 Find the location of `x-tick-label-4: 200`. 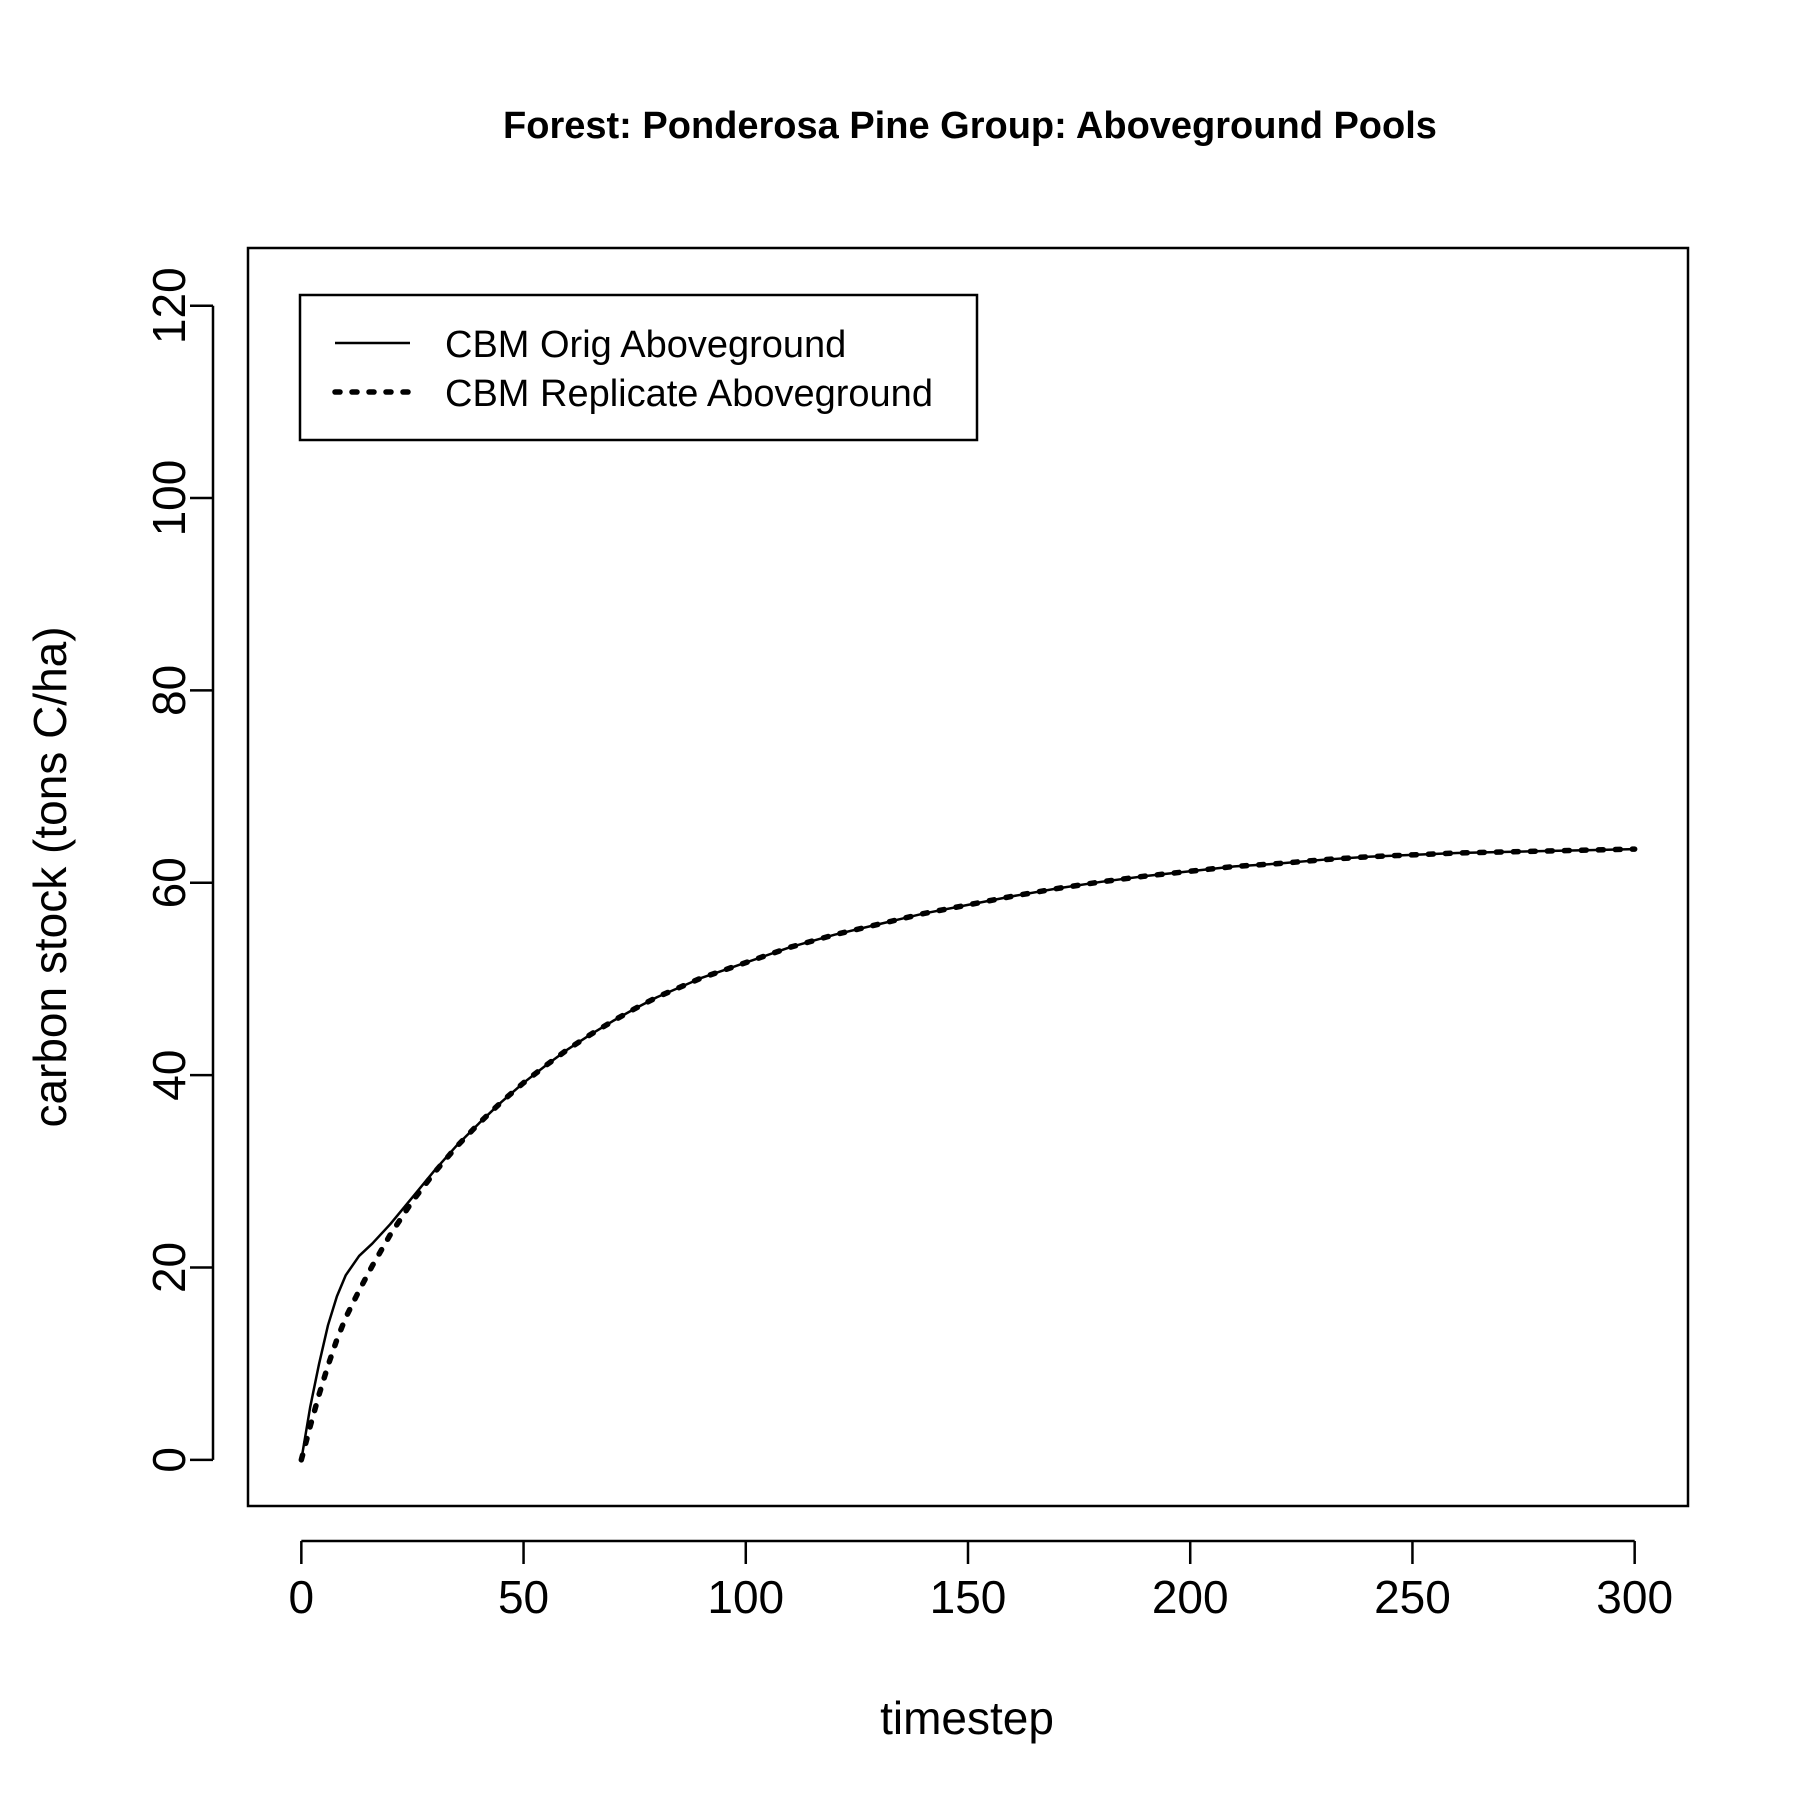

x-tick-label-4: 200 is located at coordinates (1190, 1597).